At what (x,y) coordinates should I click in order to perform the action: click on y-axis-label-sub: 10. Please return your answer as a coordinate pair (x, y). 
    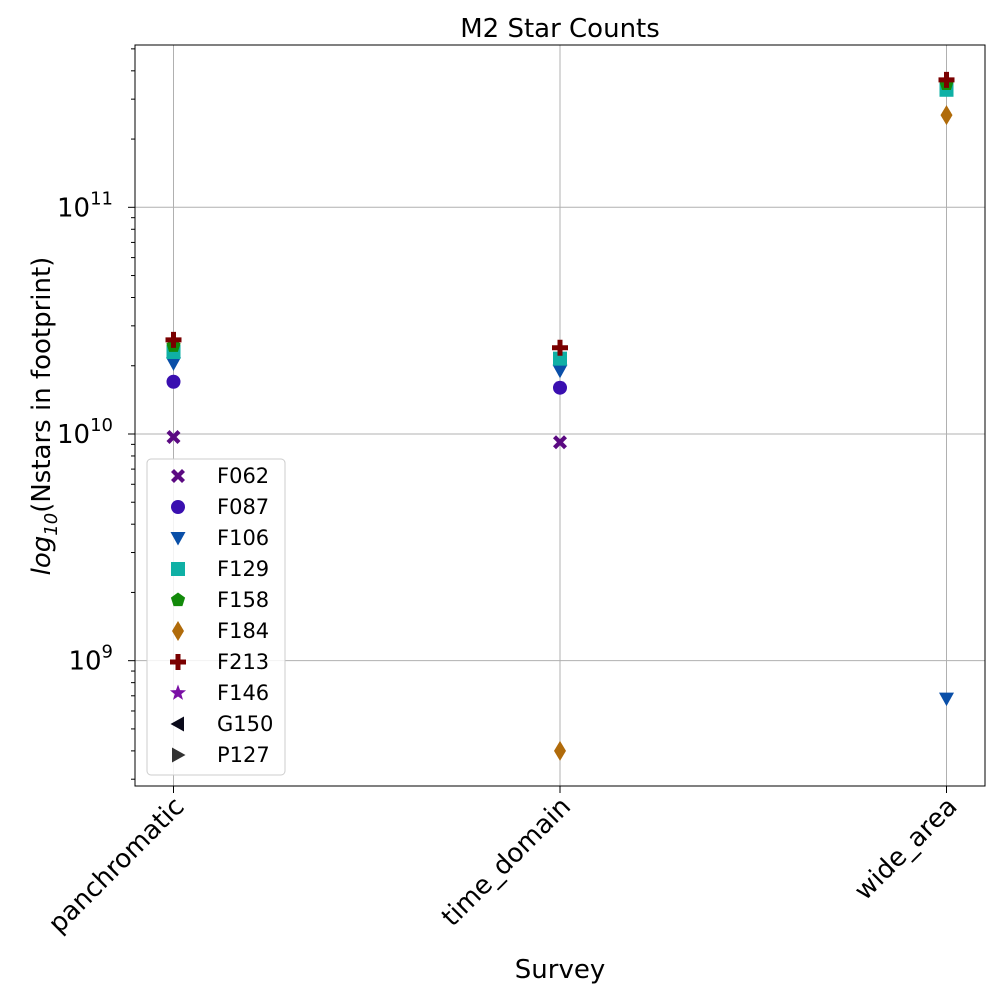
    Looking at the image, I should click on (51, 524).